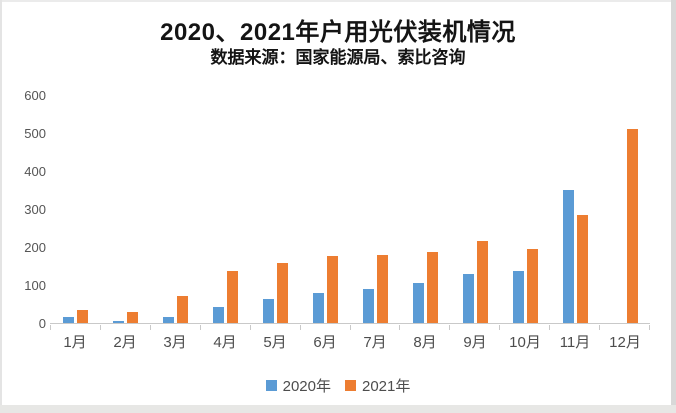 This screenshot has height=413, width=676. What do you see at coordinates (268, 311) in the screenshot?
I see `bar-2020年-5月` at bounding box center [268, 311].